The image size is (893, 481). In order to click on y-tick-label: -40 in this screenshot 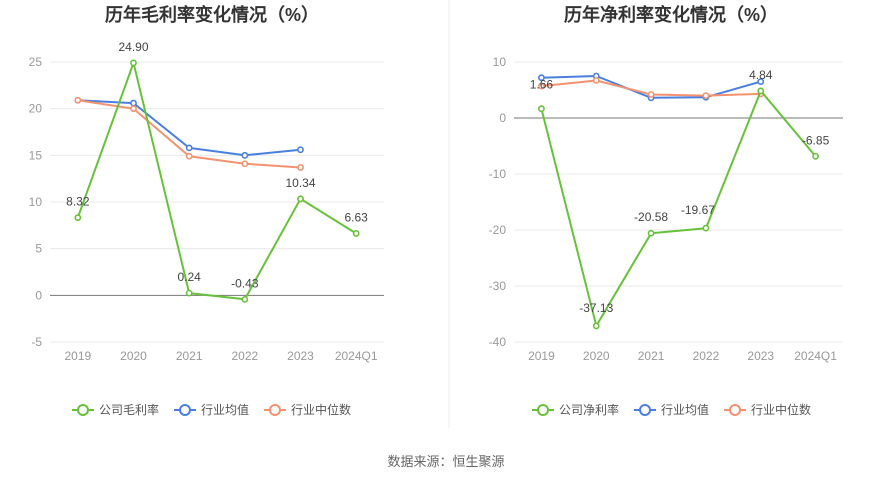, I will do `click(498, 342)`.